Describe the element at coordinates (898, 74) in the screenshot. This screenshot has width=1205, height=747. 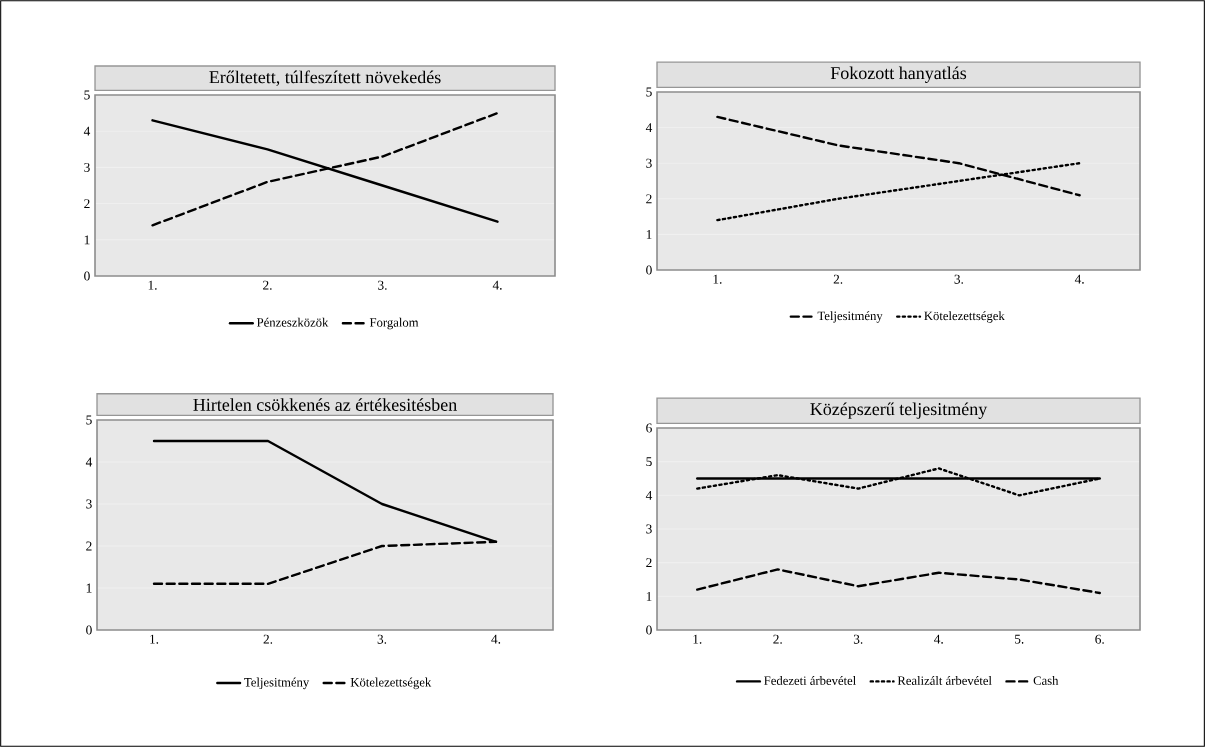
I see `chart-title: Fokozott hanyatlás` at that location.